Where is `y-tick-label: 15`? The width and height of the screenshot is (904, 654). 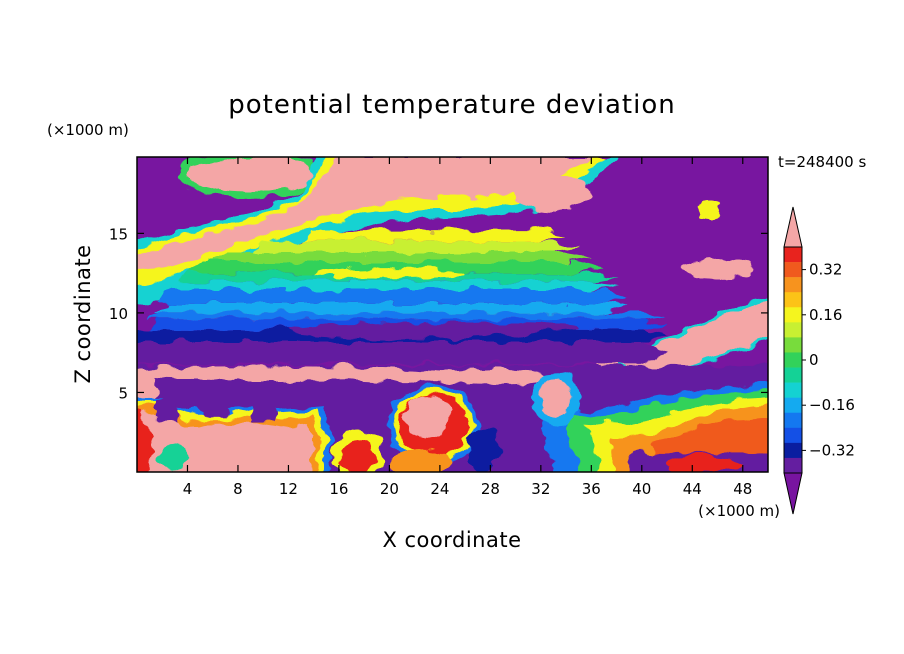
y-tick-label: 15 is located at coordinates (118, 234).